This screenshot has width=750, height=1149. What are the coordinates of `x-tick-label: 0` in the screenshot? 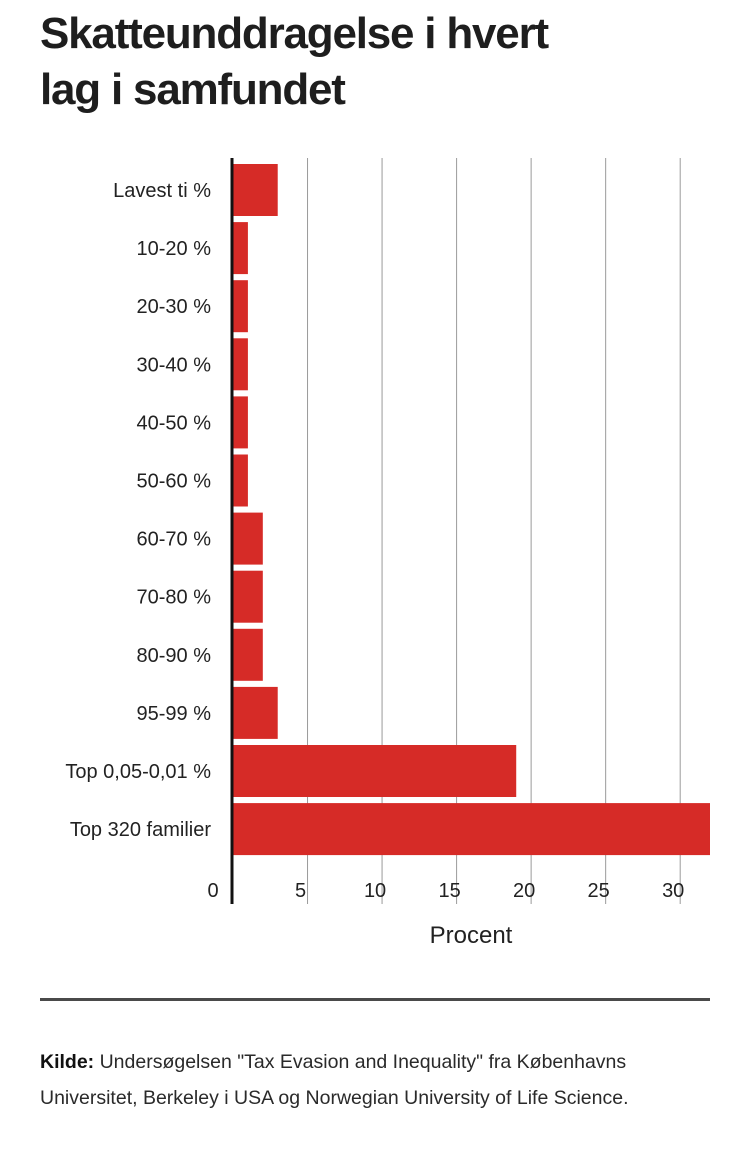 It's located at (212, 891).